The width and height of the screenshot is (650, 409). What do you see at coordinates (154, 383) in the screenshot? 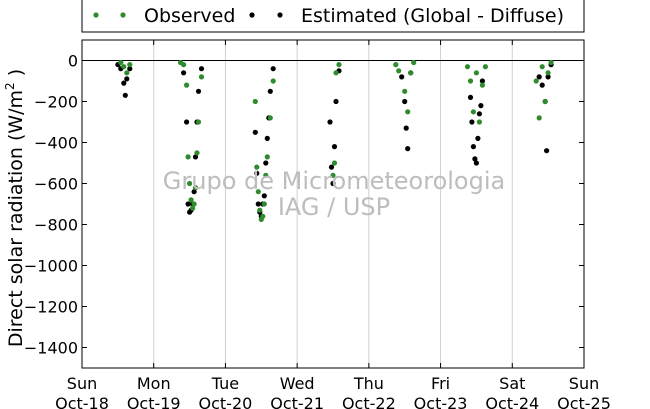
I see `x-tick-label-day: Mon` at bounding box center [154, 383].